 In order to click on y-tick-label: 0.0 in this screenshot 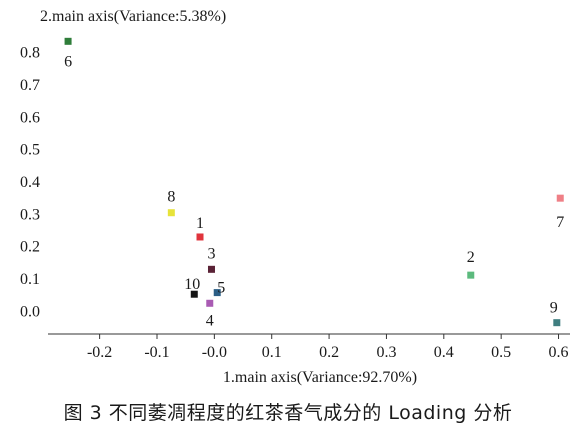, I will do `click(30, 311)`.